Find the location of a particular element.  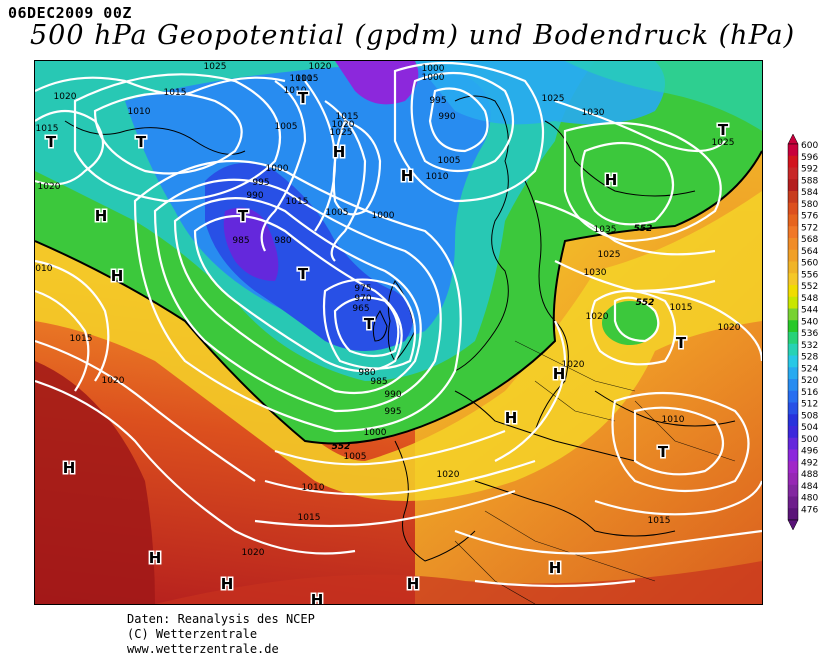

legend-top-arrow is located at coordinates (793, 139).